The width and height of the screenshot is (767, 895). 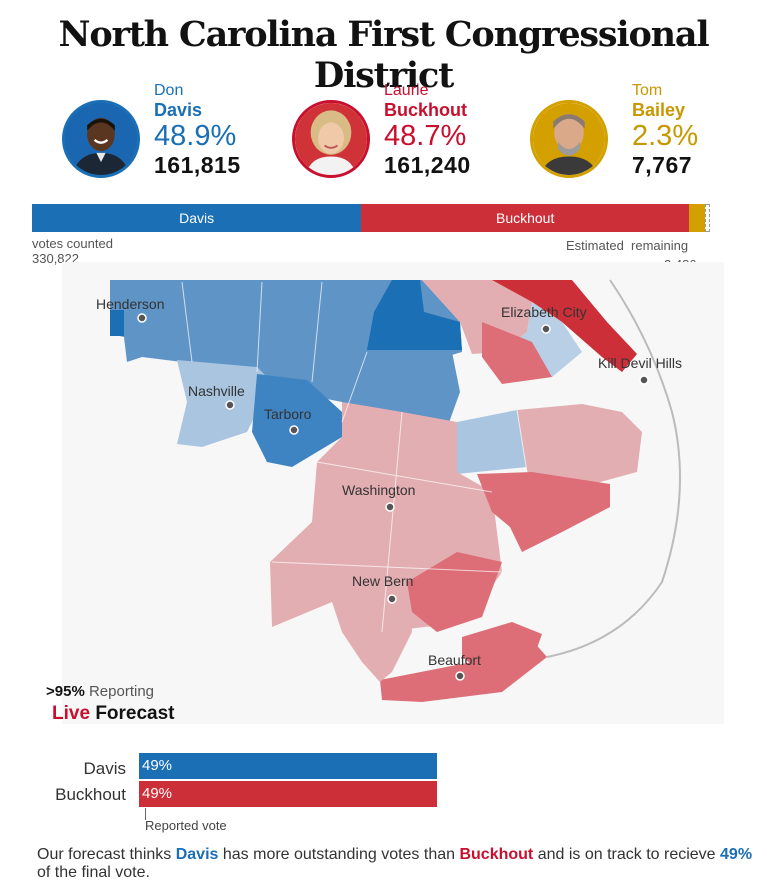 What do you see at coordinates (93, 872) in the screenshot?
I see `caption-text: of the final vote.` at bounding box center [93, 872].